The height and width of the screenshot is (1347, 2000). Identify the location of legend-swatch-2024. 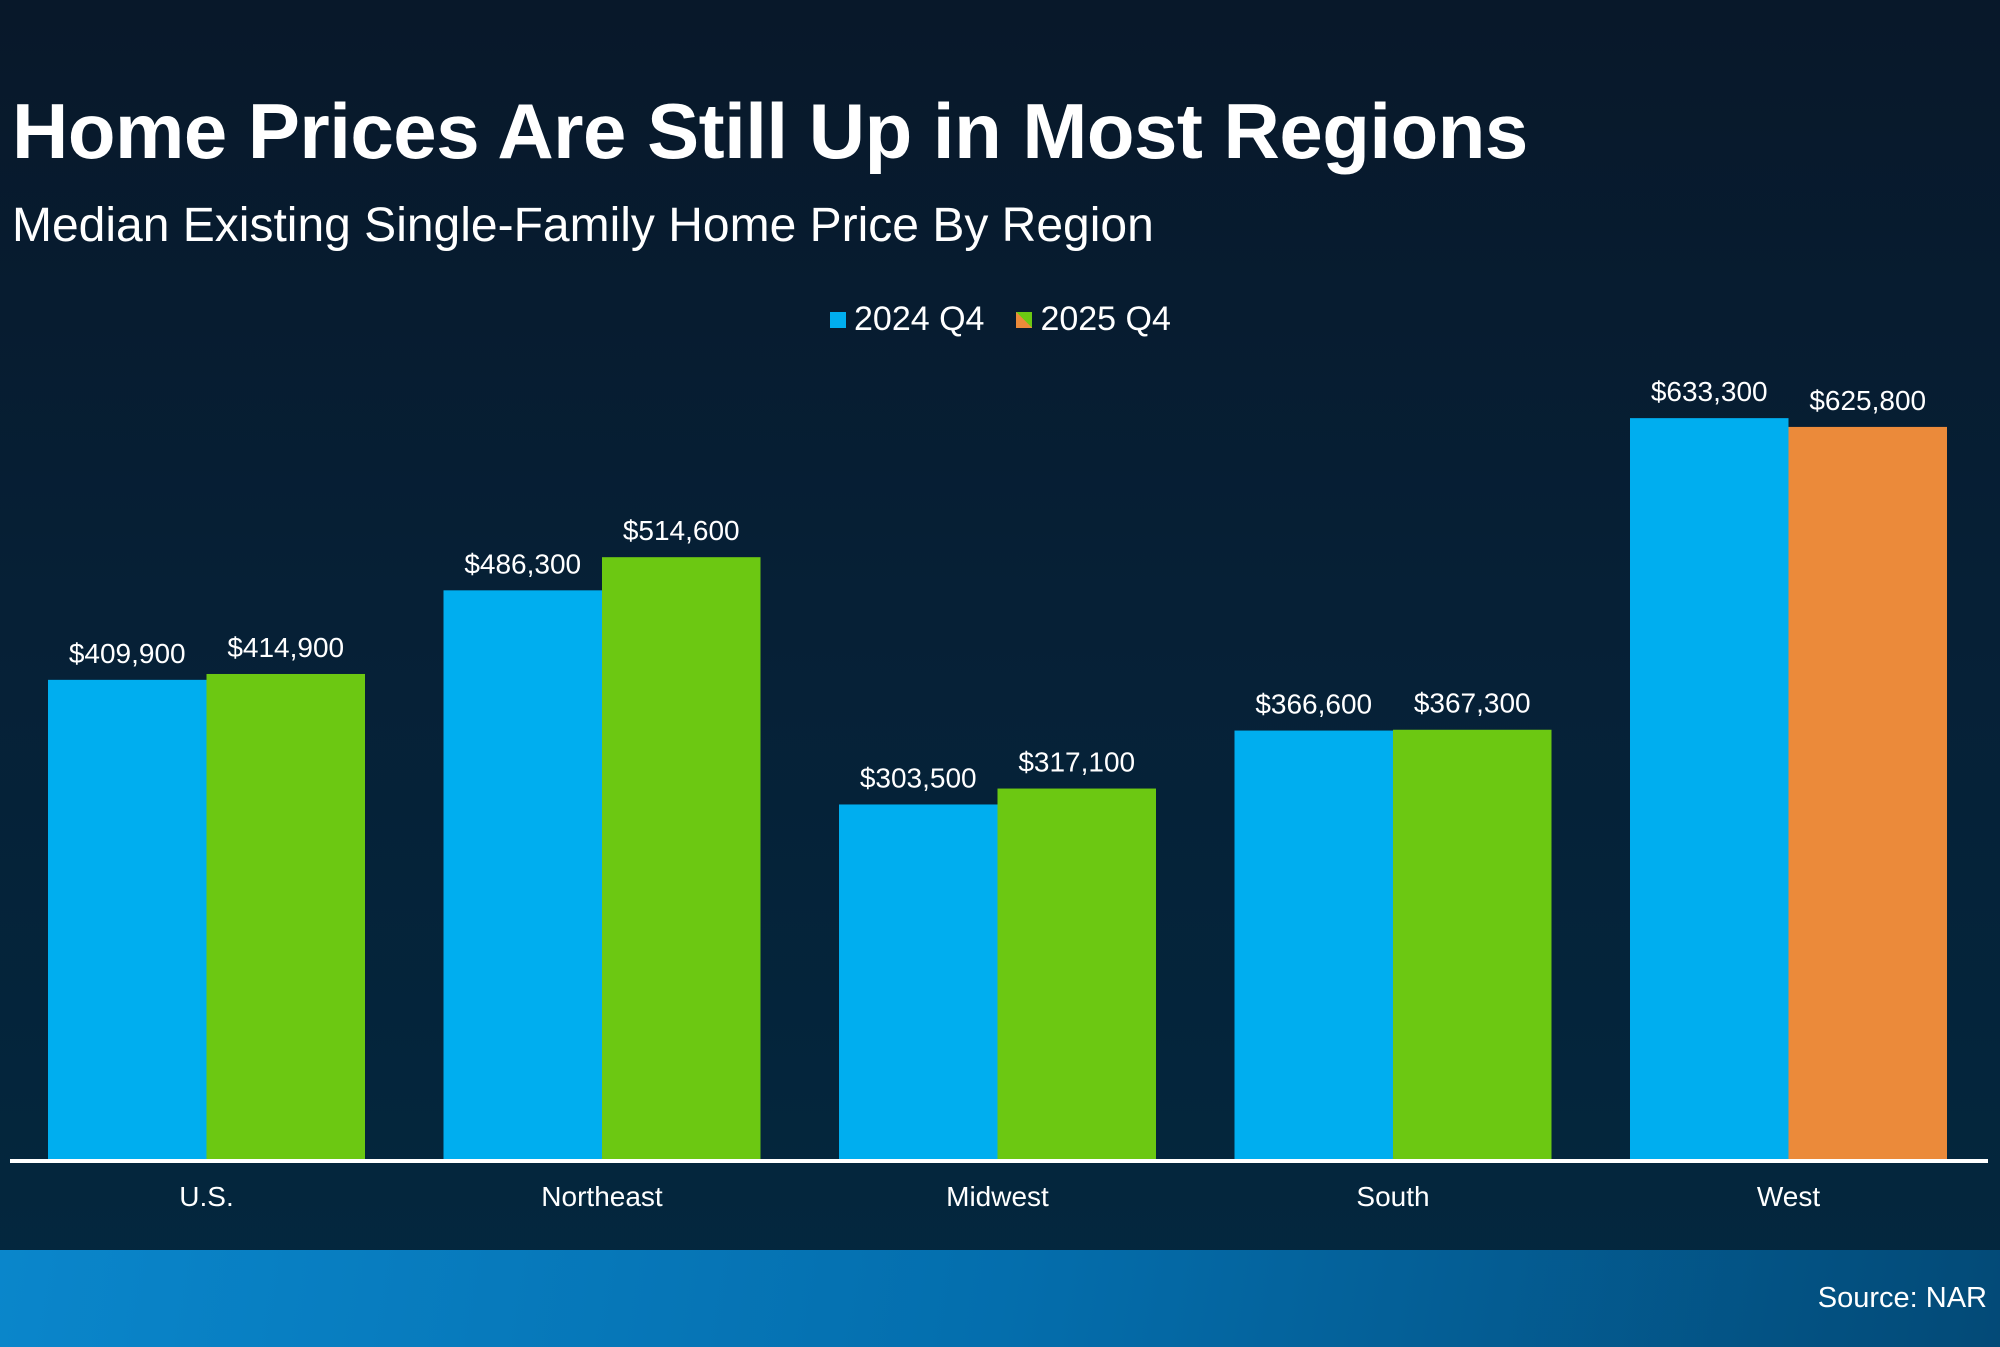
(838, 319).